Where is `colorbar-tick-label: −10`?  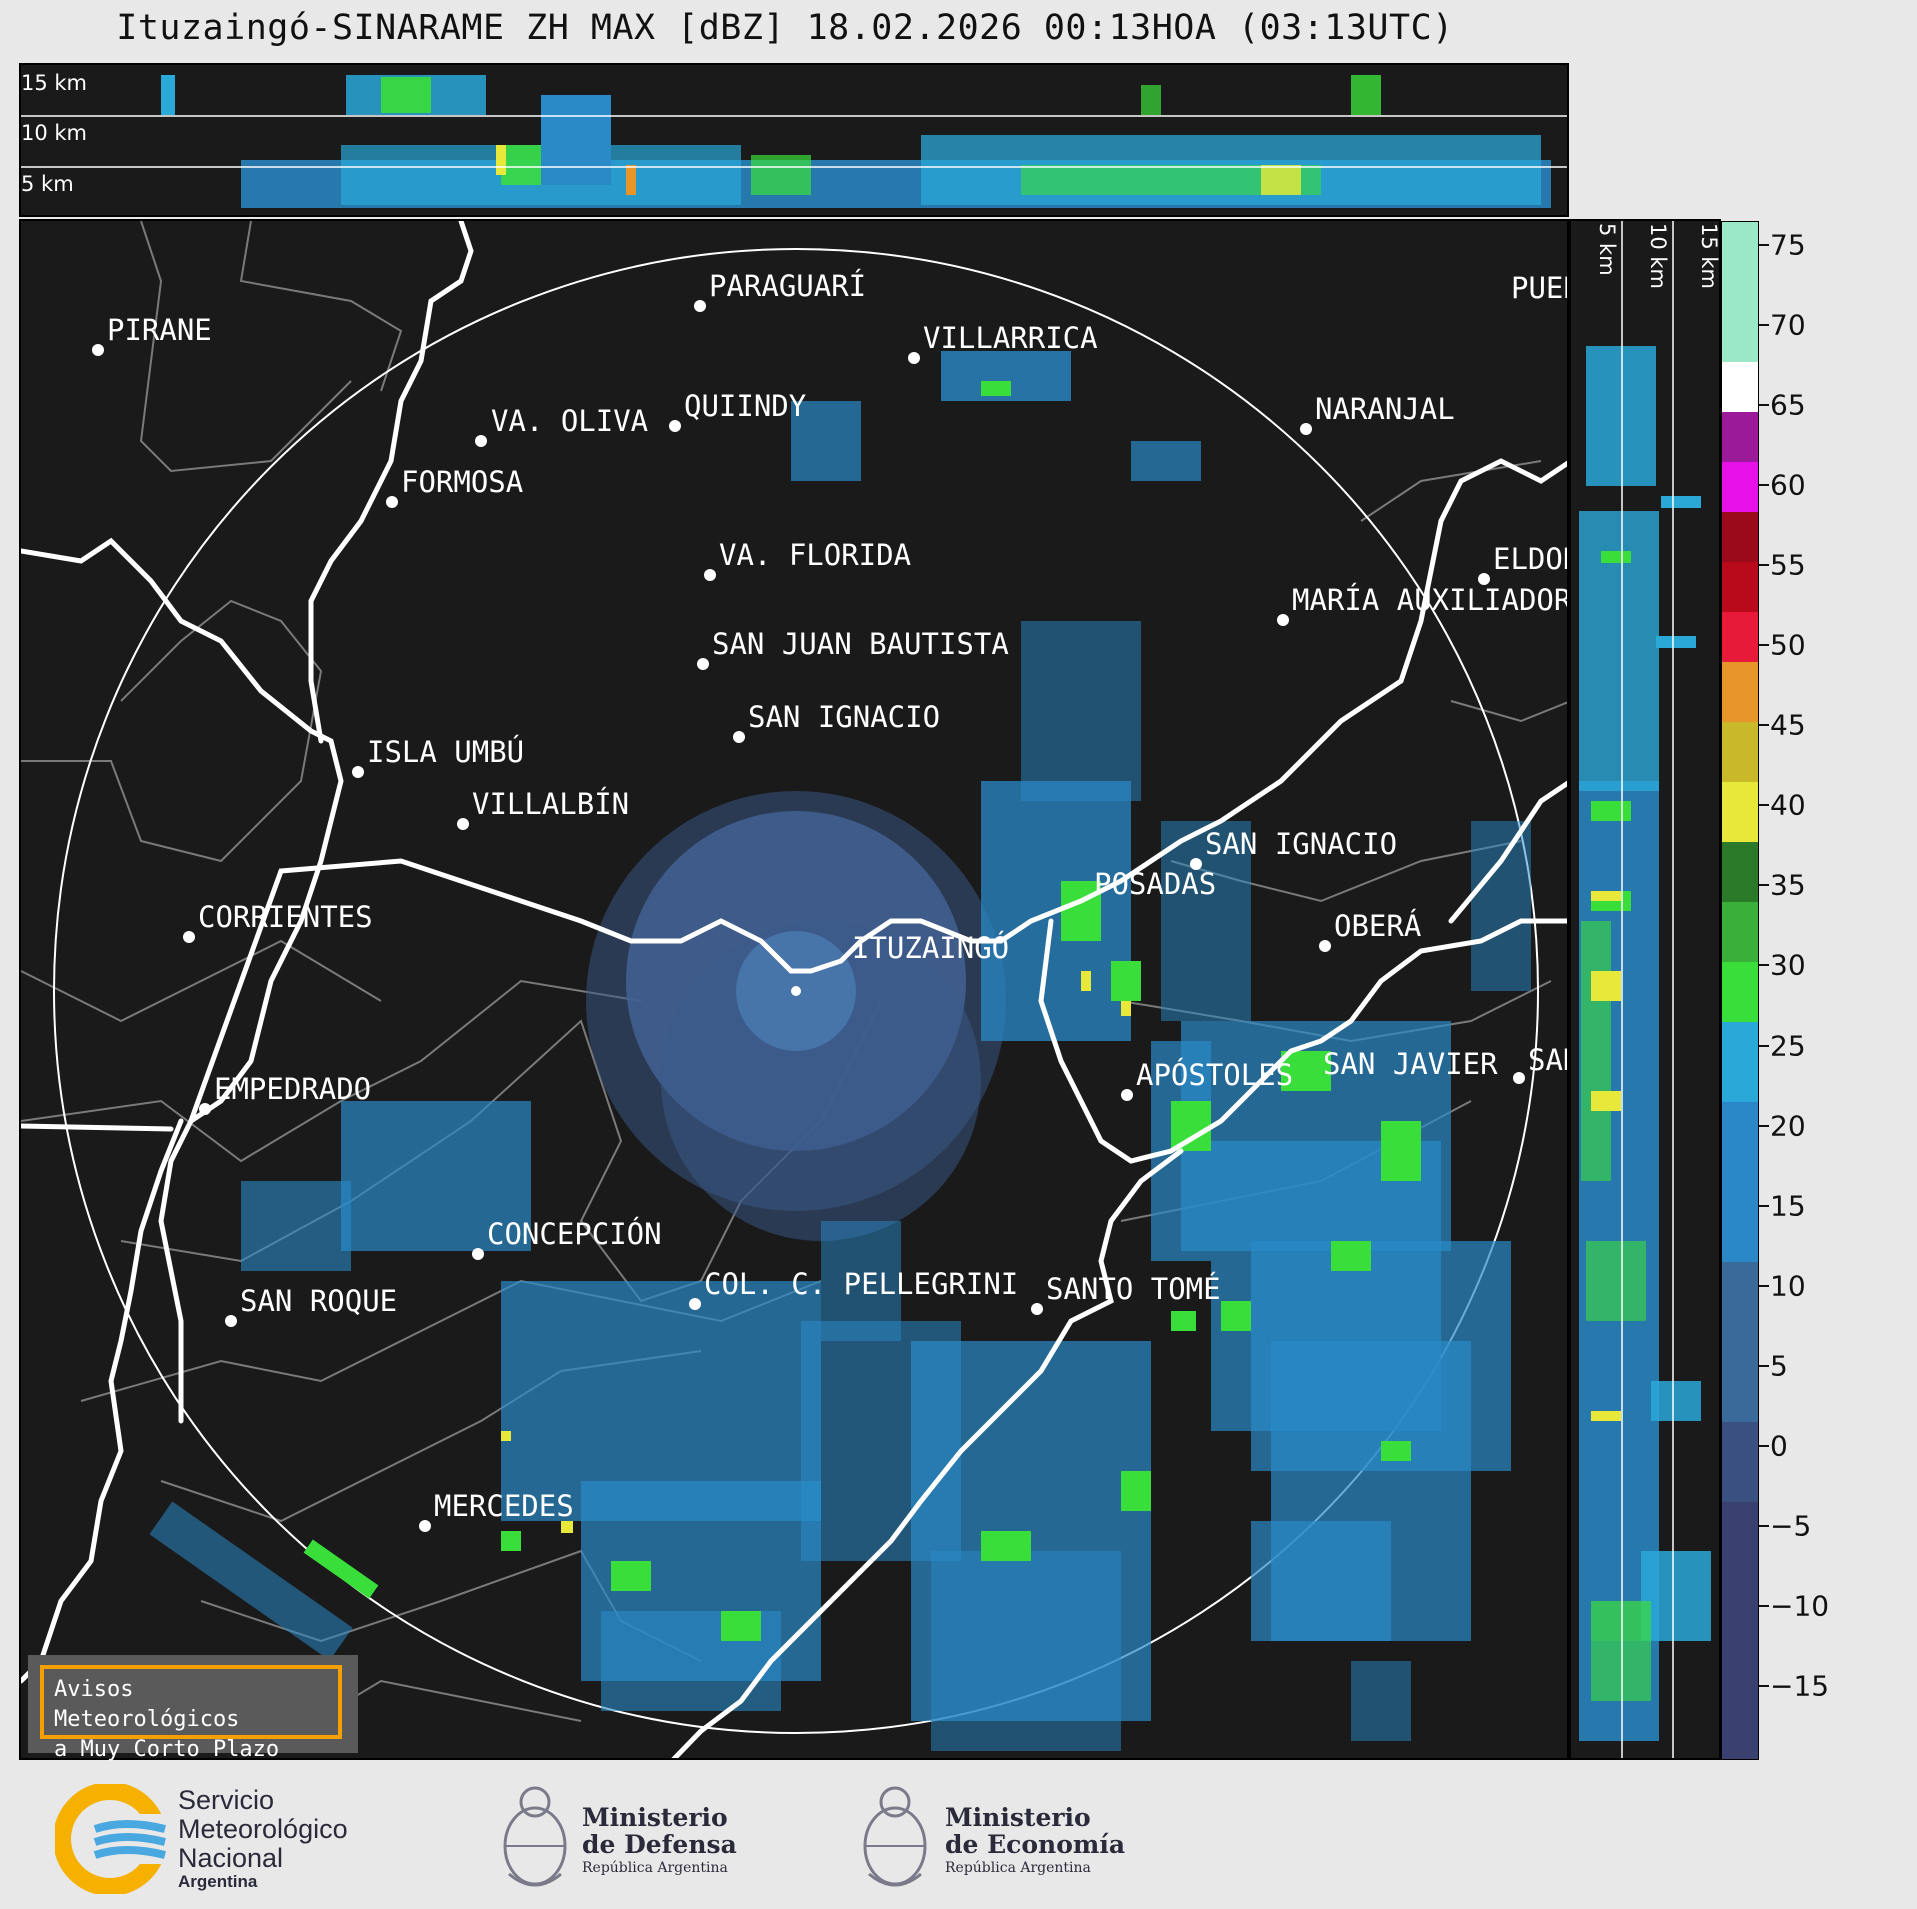 colorbar-tick-label: −10 is located at coordinates (1800, 1606).